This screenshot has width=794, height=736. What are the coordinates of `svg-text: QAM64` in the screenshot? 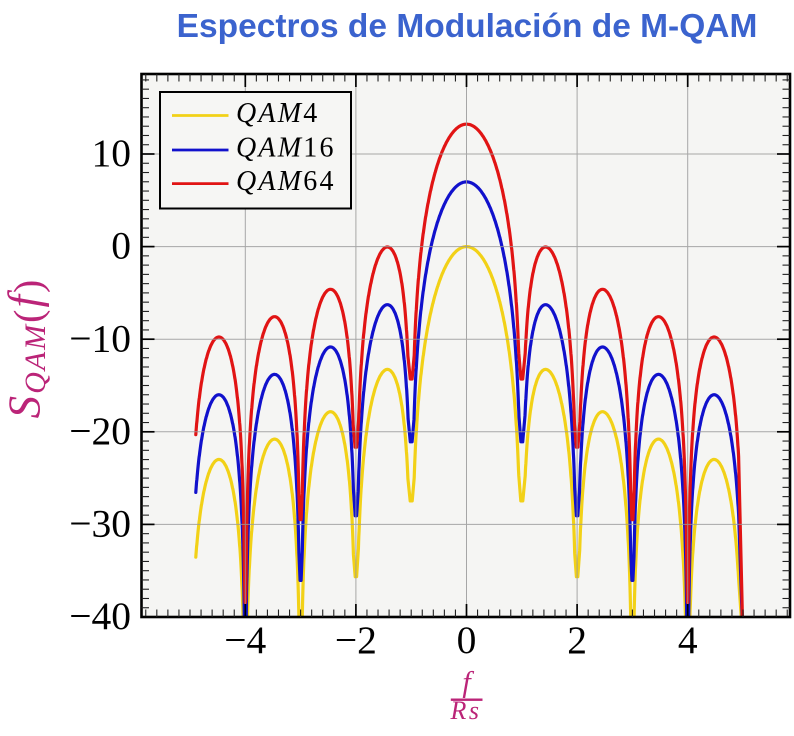 It's located at (286, 181).